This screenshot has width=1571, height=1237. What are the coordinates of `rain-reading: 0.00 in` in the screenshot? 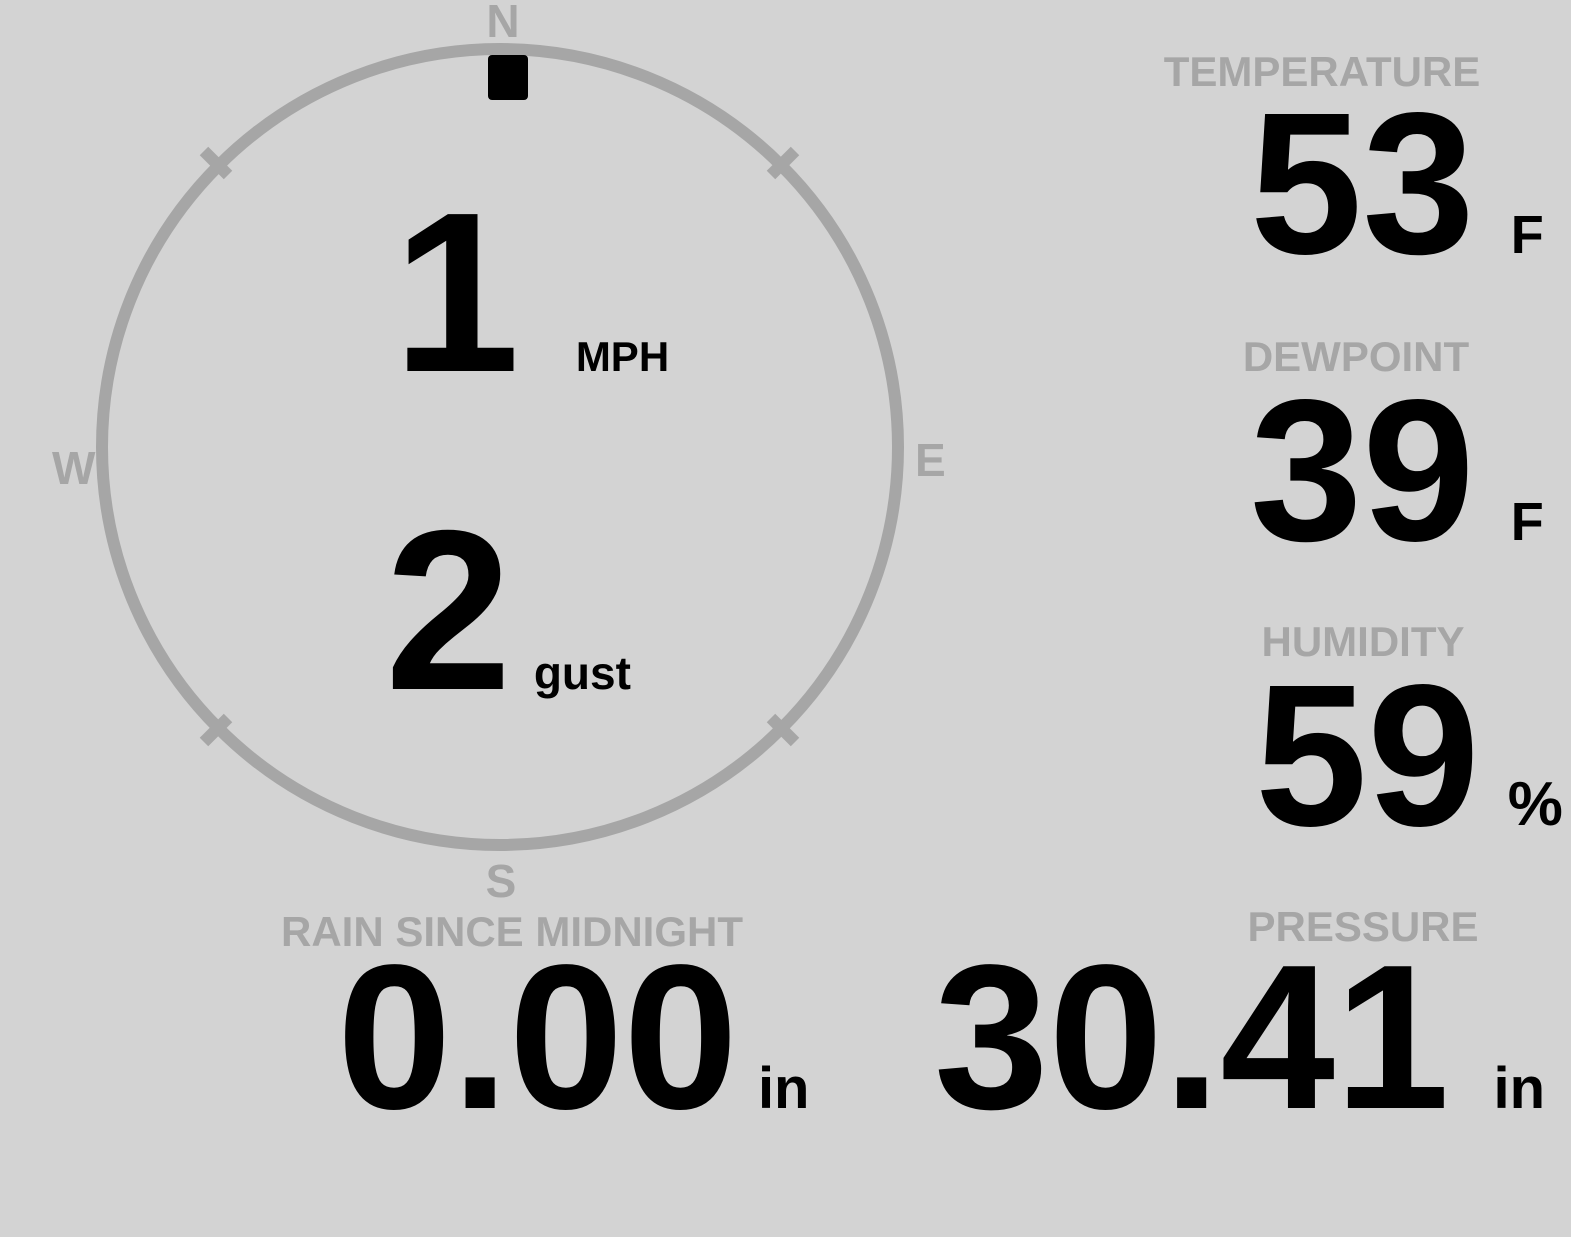 It's located at (573, 1037).